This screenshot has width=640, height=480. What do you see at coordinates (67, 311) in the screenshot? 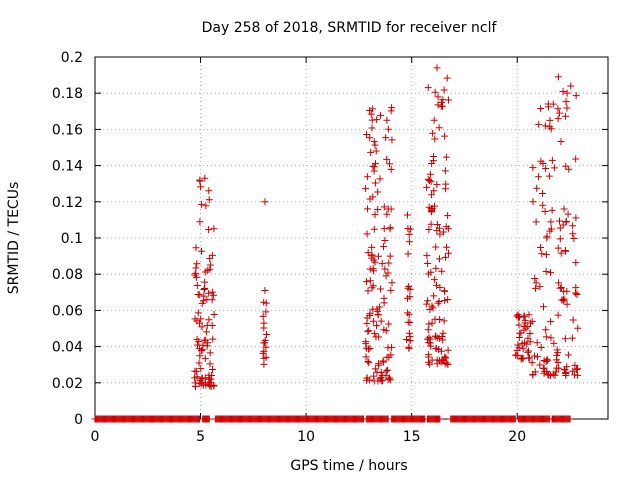
I see `y-tick-label: 0.06` at bounding box center [67, 311].